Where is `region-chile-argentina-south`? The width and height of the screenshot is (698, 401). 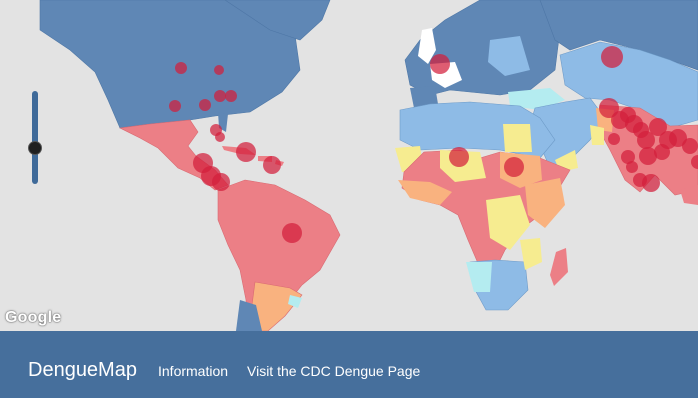 region-chile-argentina-south is located at coordinates (249, 315).